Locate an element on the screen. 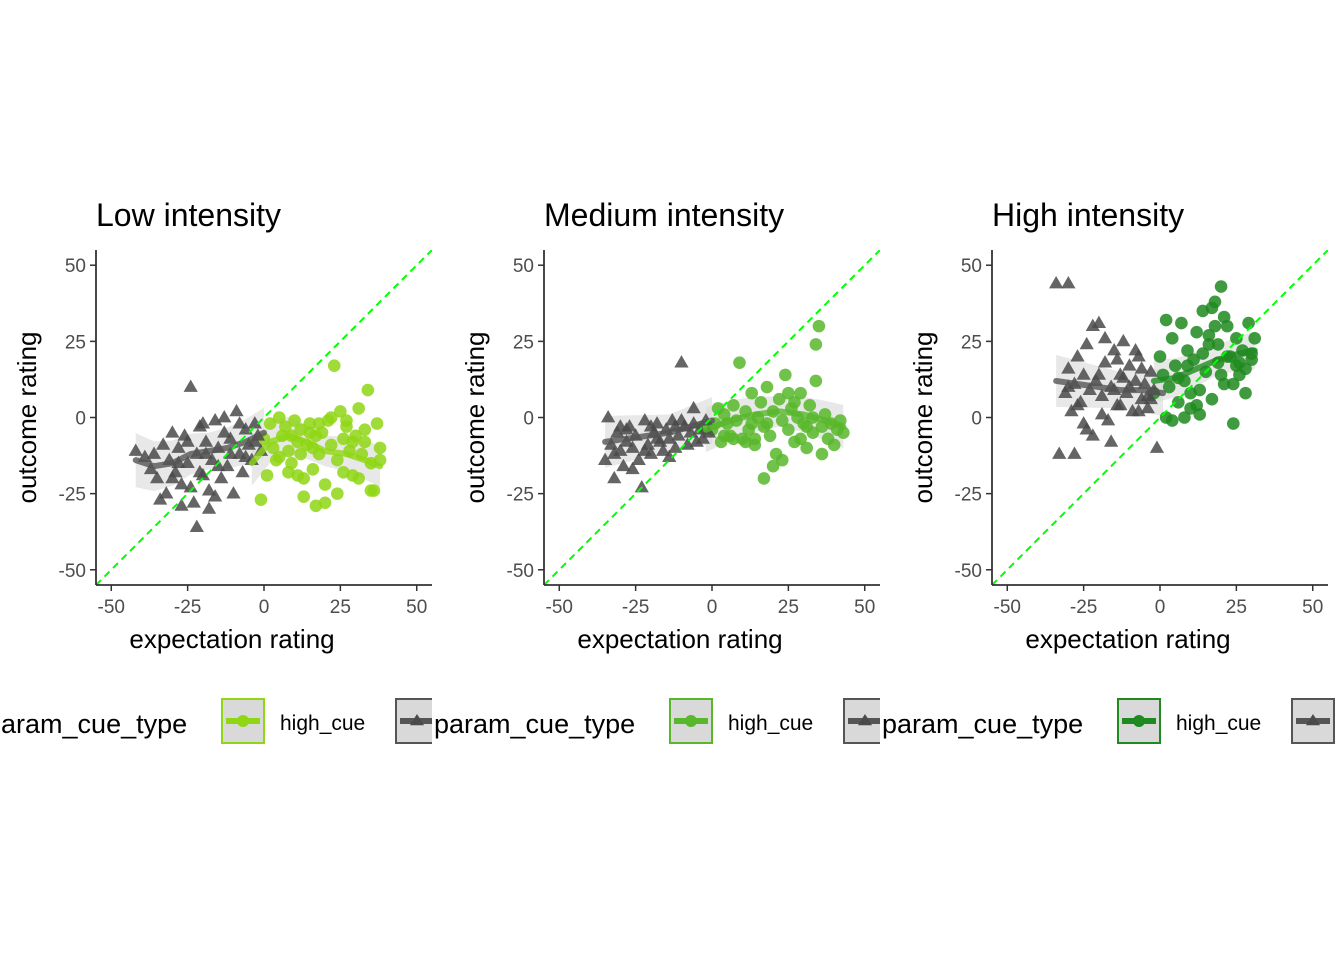 The width and height of the screenshot is (1344, 960). y-tick-label: 25 is located at coordinates (523, 342).